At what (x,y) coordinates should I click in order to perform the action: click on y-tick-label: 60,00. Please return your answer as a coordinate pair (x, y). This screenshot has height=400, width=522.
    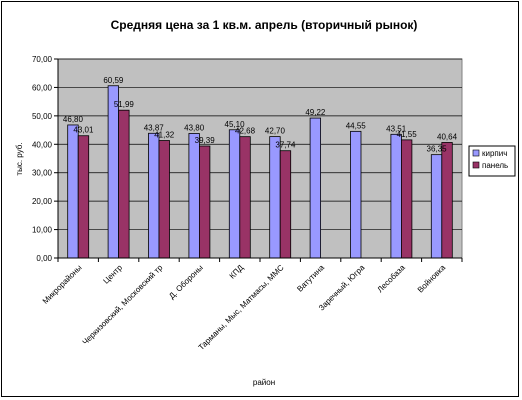
    Looking at the image, I should click on (42, 87).